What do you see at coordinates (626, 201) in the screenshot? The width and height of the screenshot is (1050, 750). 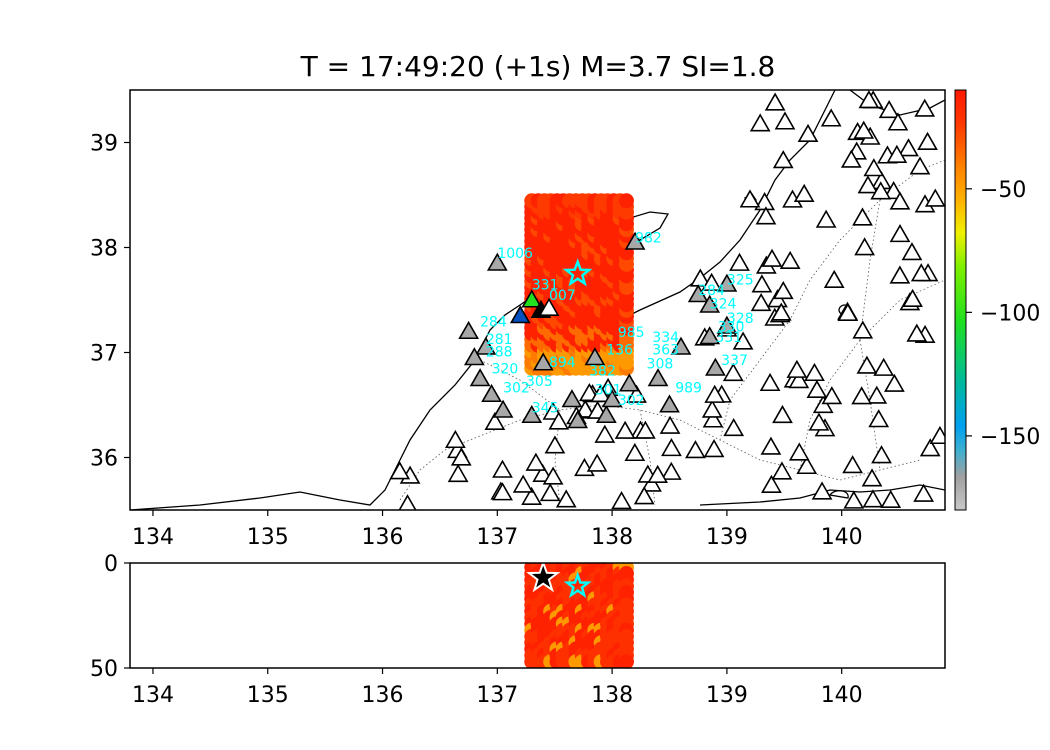 I see `grid-point` at bounding box center [626, 201].